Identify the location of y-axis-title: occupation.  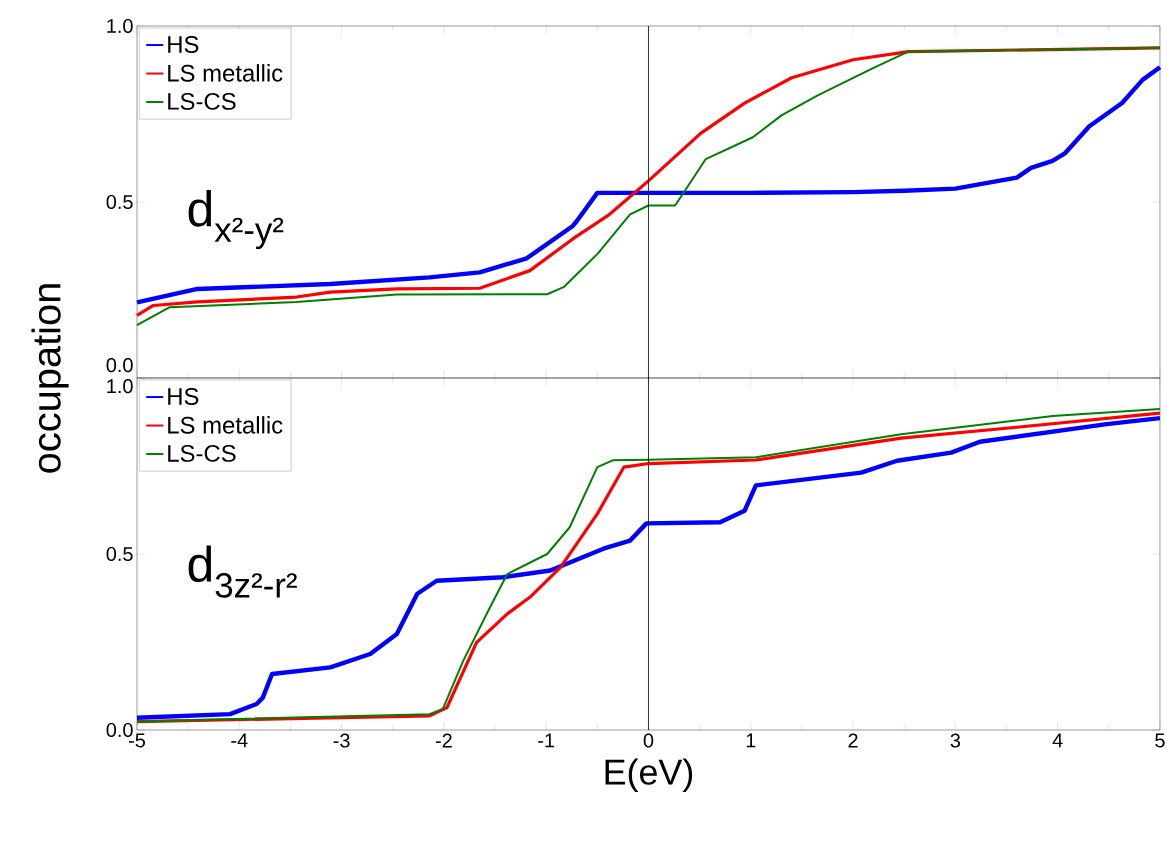
(50, 378).